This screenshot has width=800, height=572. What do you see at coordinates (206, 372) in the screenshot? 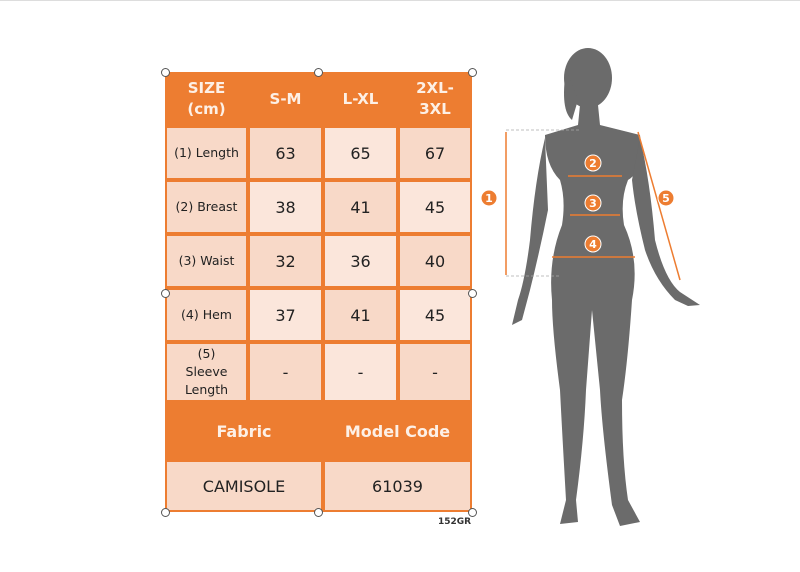
I see `row-label: (5) Sleeve Length` at bounding box center [206, 372].